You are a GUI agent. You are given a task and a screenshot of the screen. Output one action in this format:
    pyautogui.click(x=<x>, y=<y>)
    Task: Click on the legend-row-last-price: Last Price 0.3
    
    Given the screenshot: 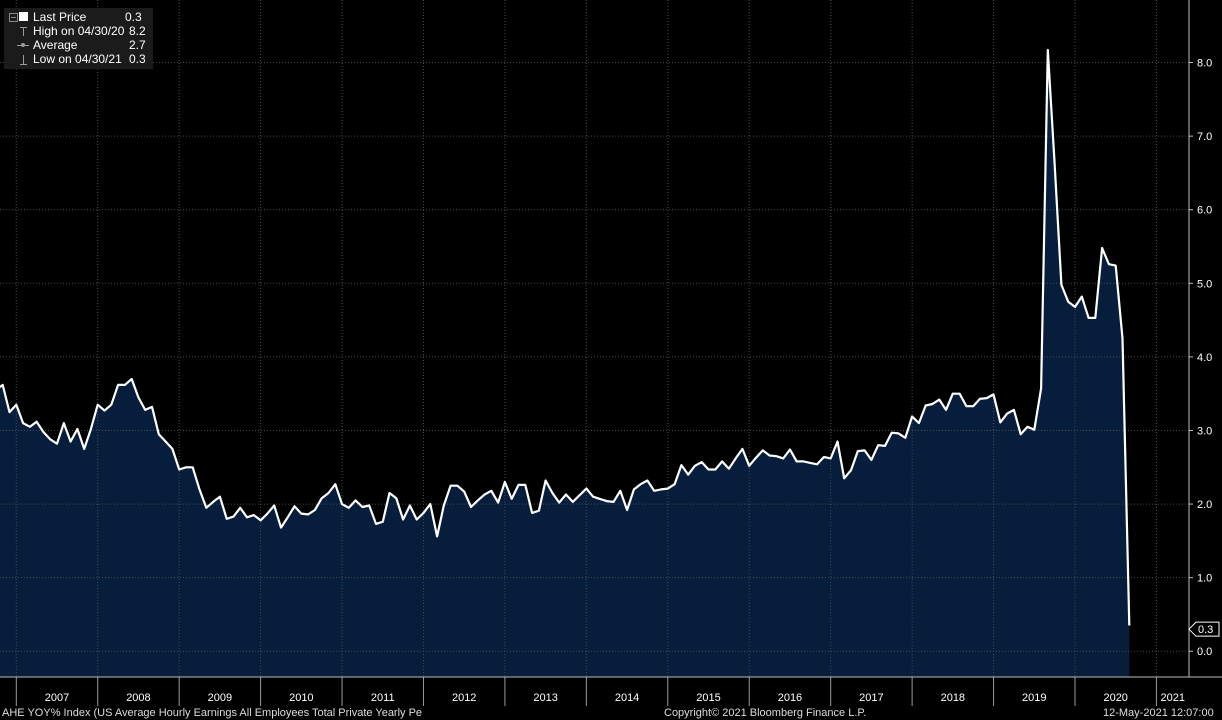 What is the action you would take?
    pyautogui.click(x=78, y=17)
    